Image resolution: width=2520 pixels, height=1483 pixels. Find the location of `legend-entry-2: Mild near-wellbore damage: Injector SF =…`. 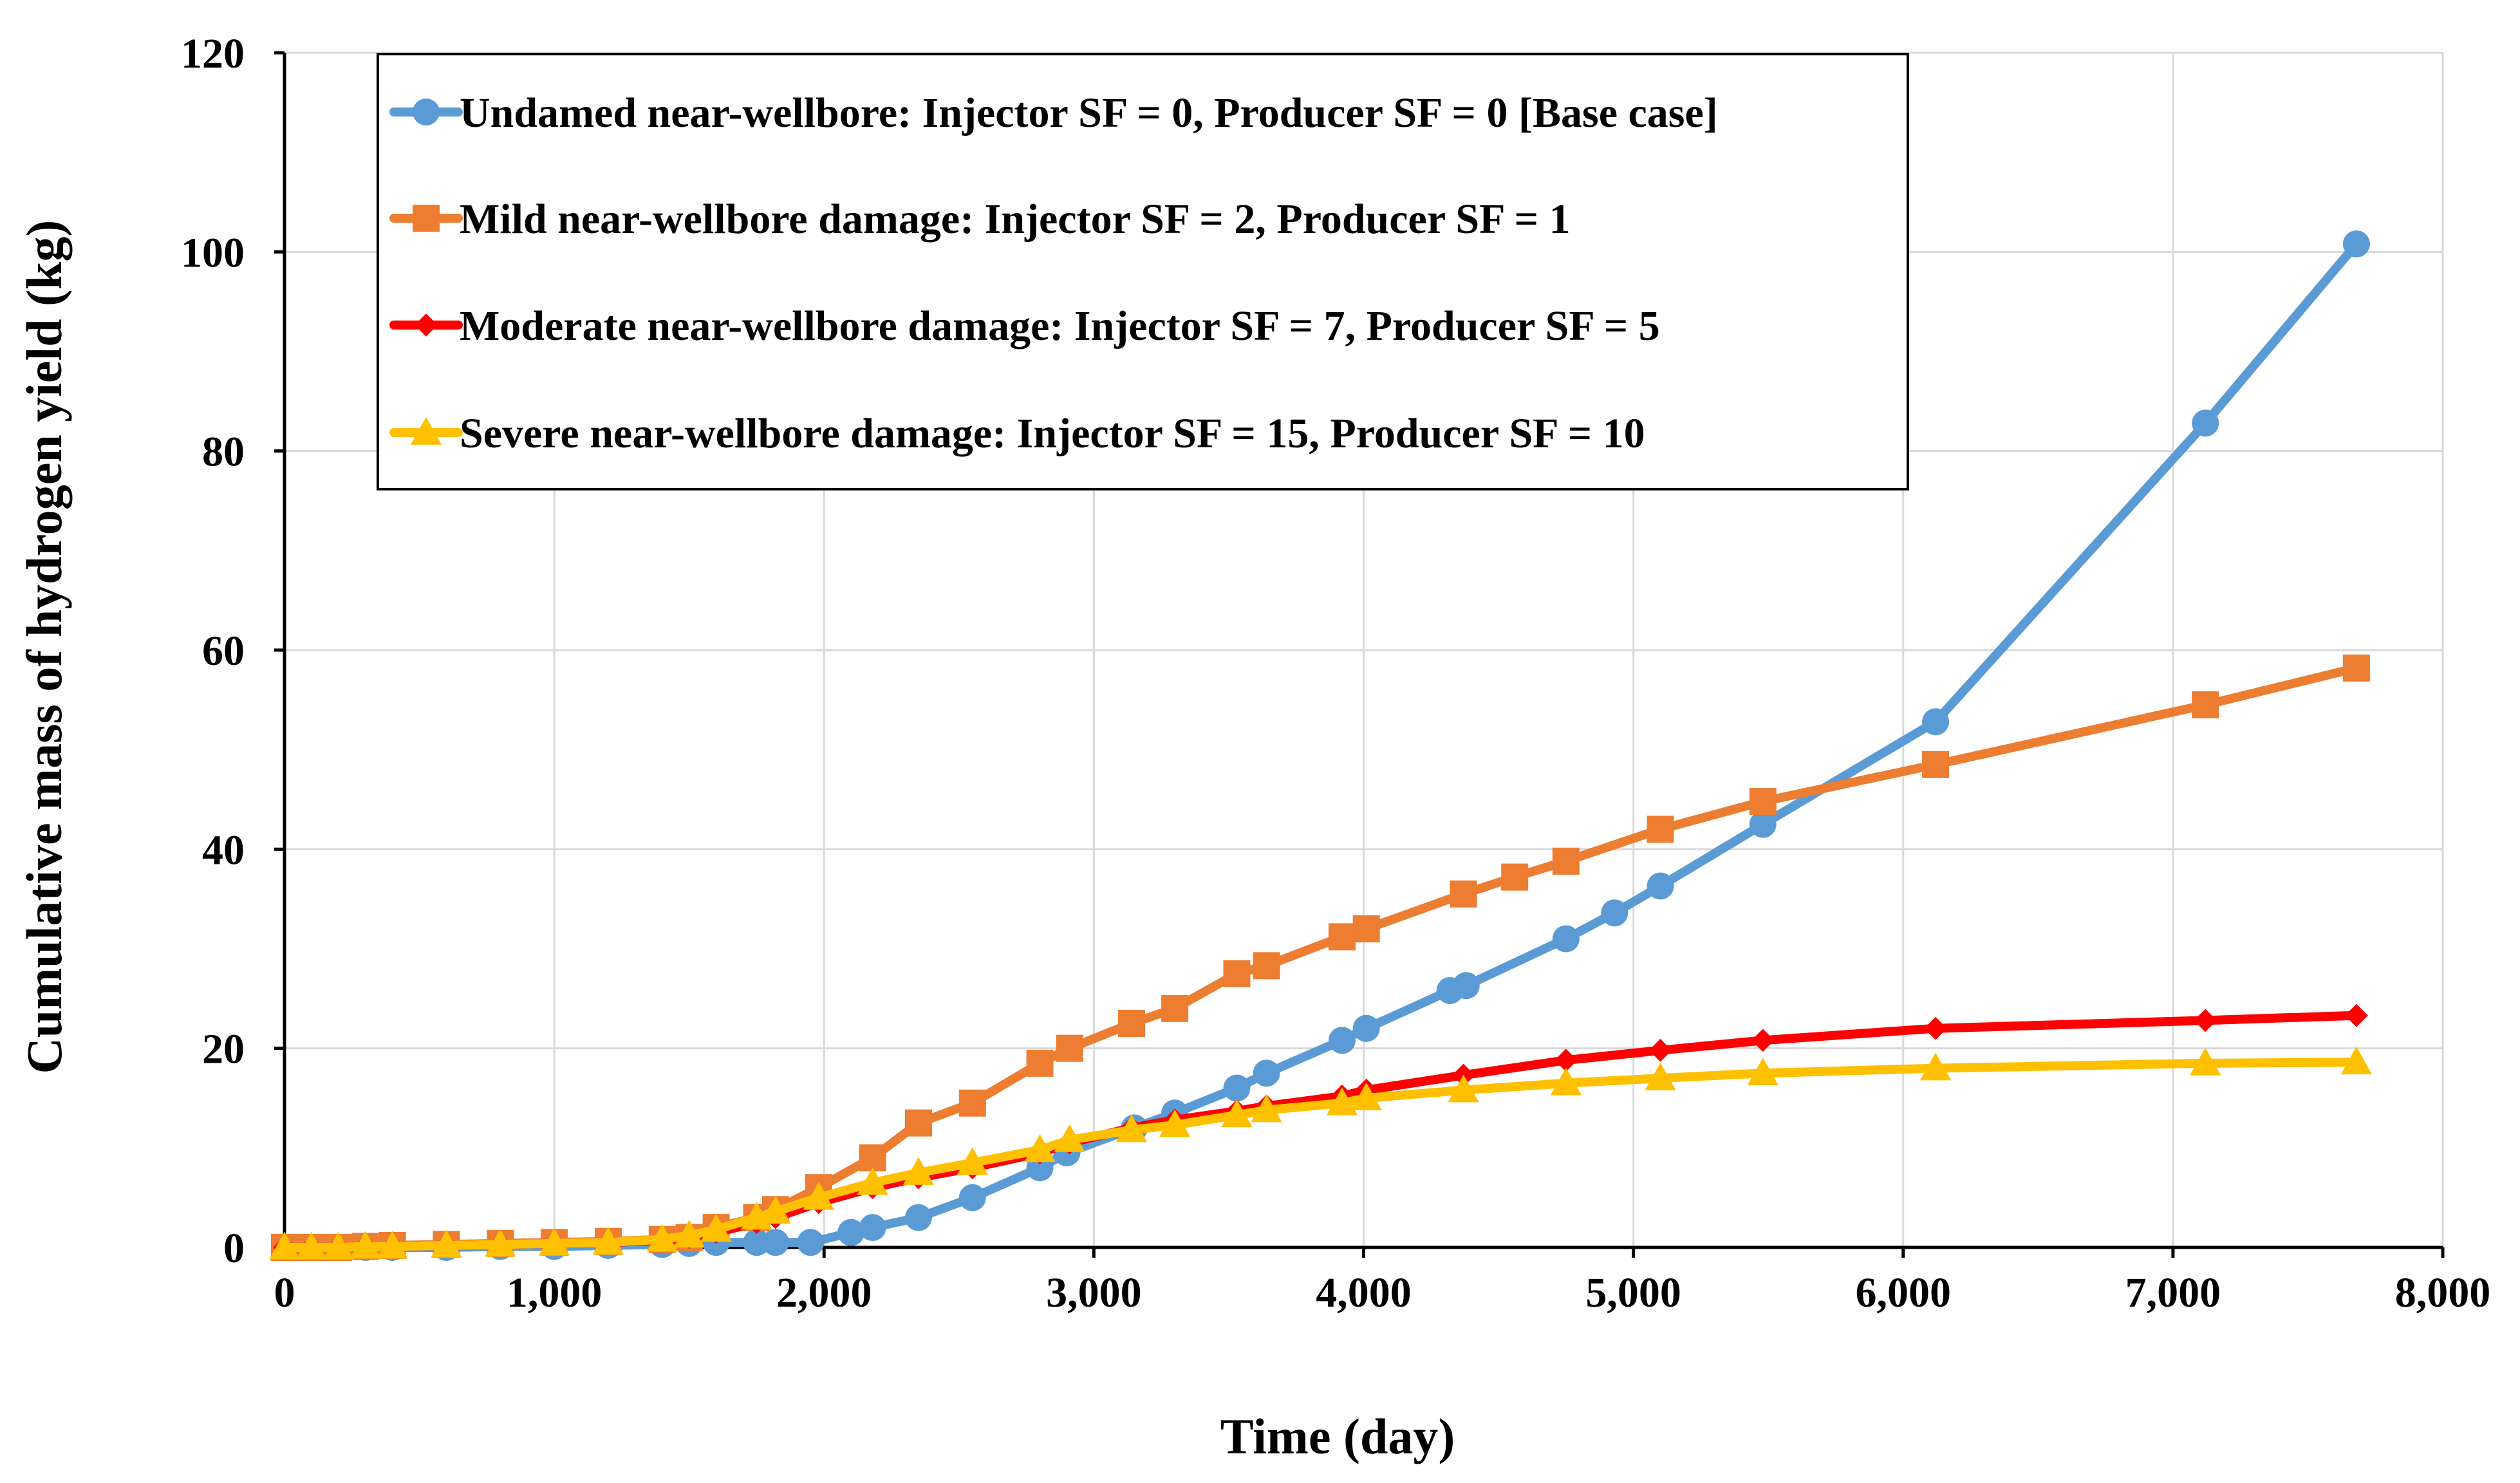

legend-entry-2: Mild near-wellbore damage: Injector SF =… is located at coordinates (980, 219).